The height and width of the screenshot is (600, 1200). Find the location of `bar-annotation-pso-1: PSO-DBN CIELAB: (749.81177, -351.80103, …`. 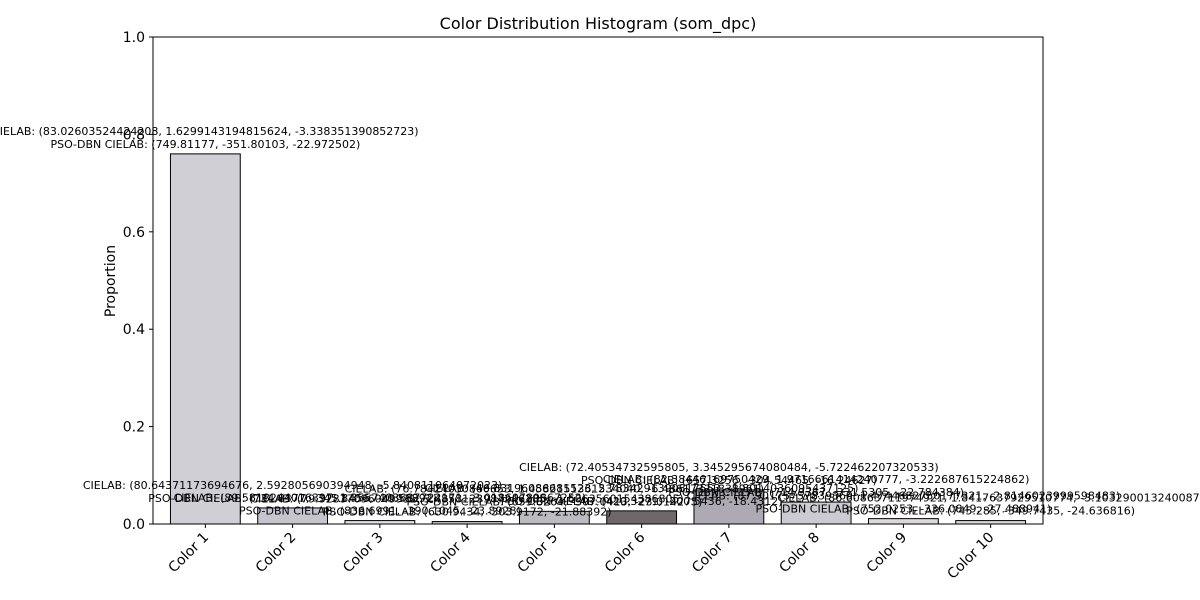

bar-annotation-pso-1: PSO-DBN CIELAB: (749.81177, -351.80103, … is located at coordinates (205, 144).